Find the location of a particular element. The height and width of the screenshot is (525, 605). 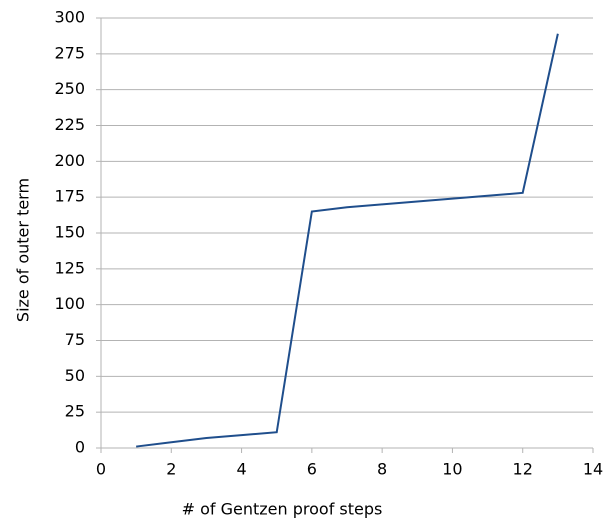

y-axis-title: Size of outer term is located at coordinates (23, 250).